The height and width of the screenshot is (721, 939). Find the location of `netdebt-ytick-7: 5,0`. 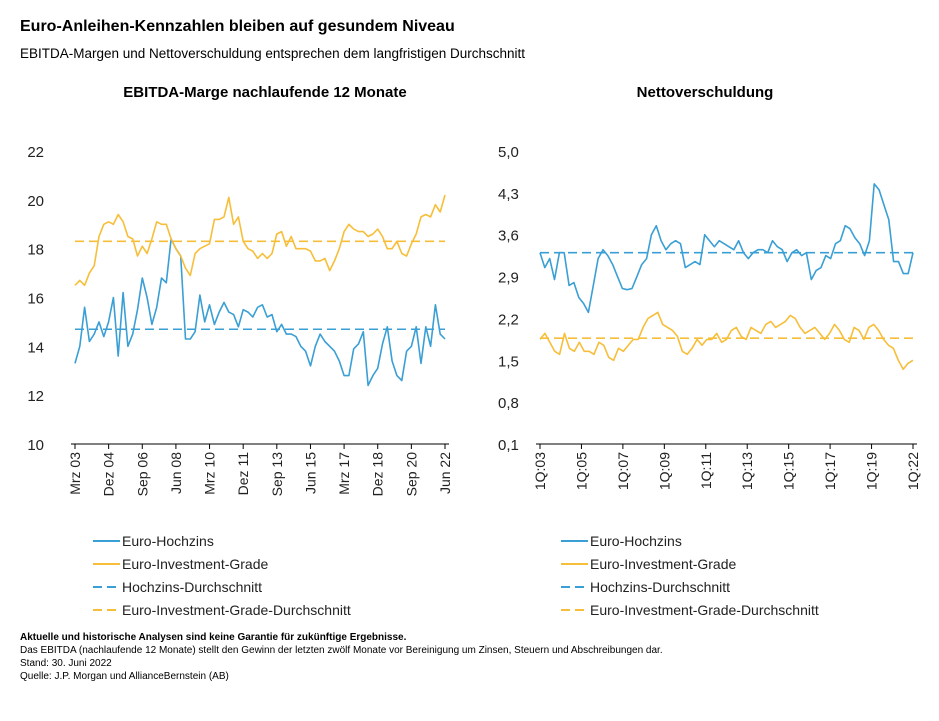

netdebt-ytick-7: 5,0 is located at coordinates (508, 152).